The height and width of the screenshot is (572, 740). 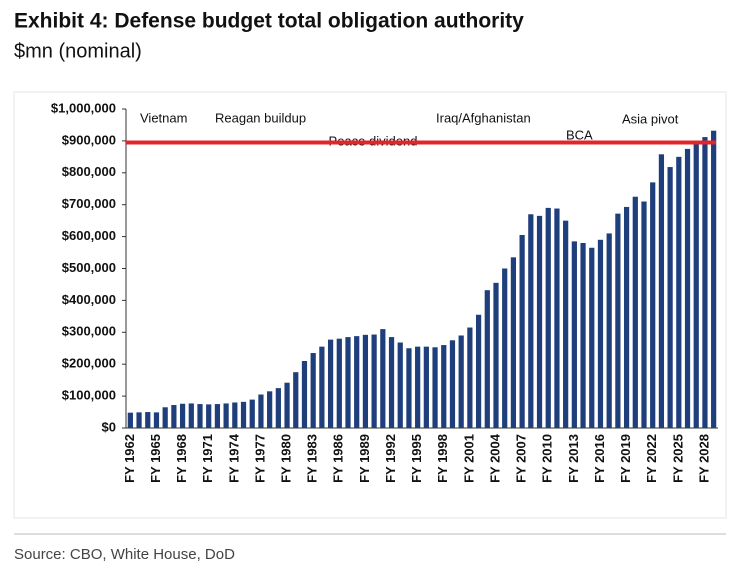 What do you see at coordinates (579, 134) in the screenshot?
I see `annotation: BCA` at bounding box center [579, 134].